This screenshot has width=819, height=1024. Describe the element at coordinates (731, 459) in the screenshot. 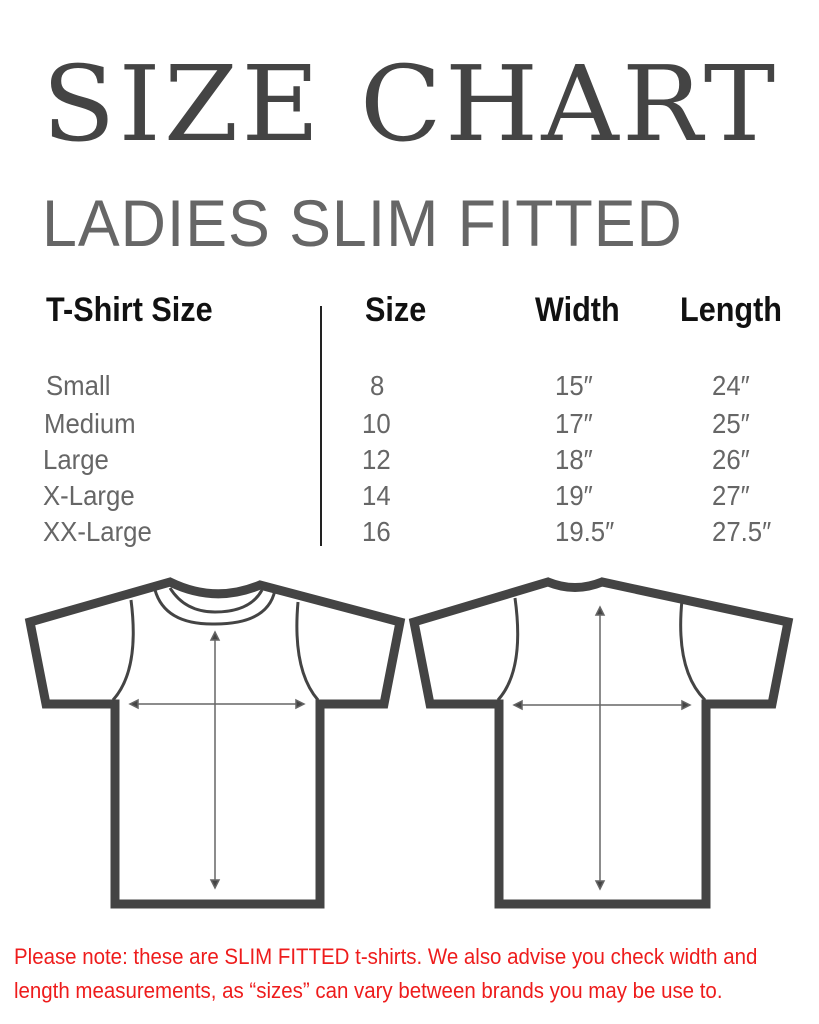

I see `cell-length: 26″` at that location.